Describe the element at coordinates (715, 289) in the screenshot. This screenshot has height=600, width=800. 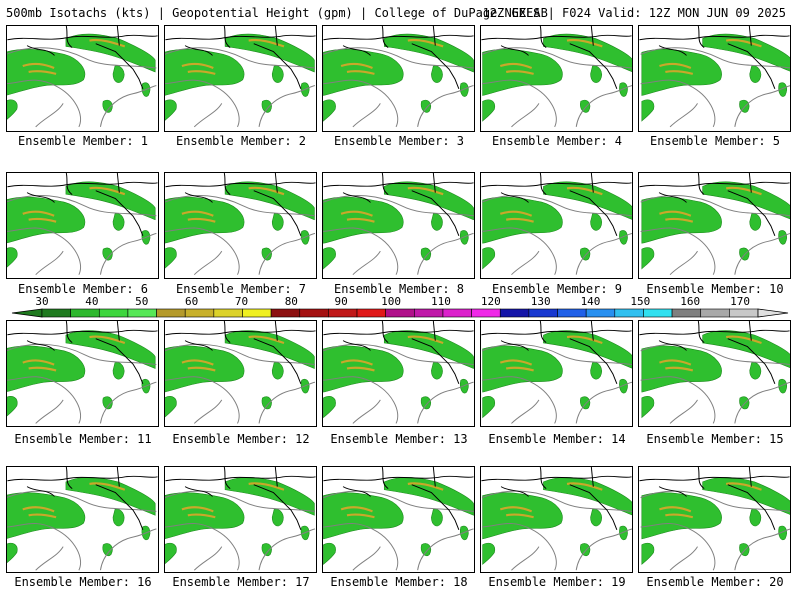
I see `ensemble-member-label: Ensemble Member: 10` at that location.